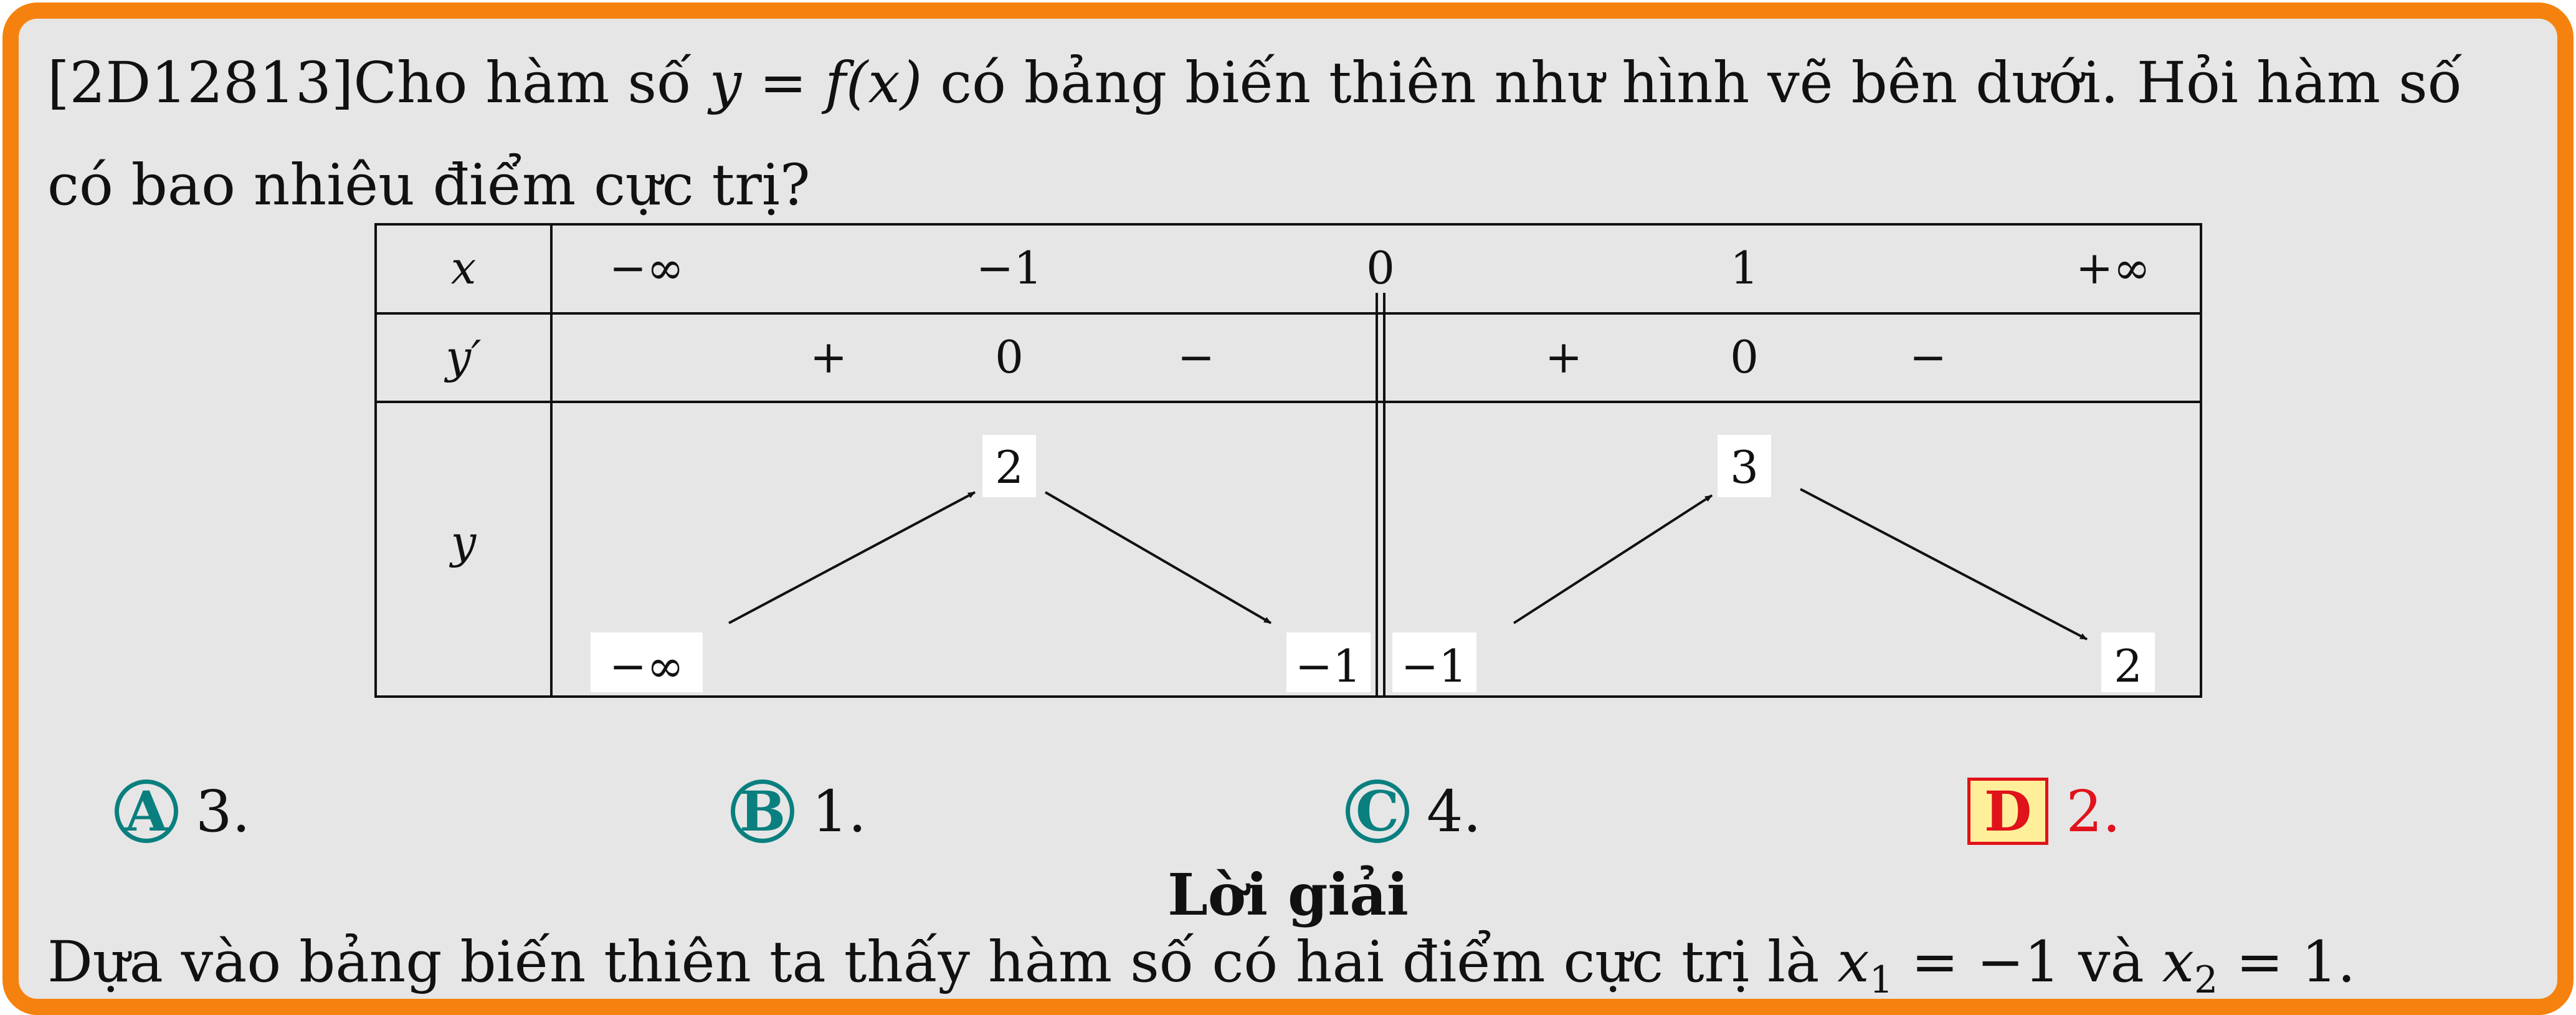  What do you see at coordinates (646, 666) in the screenshot?
I see `y-value: −∞` at bounding box center [646, 666].